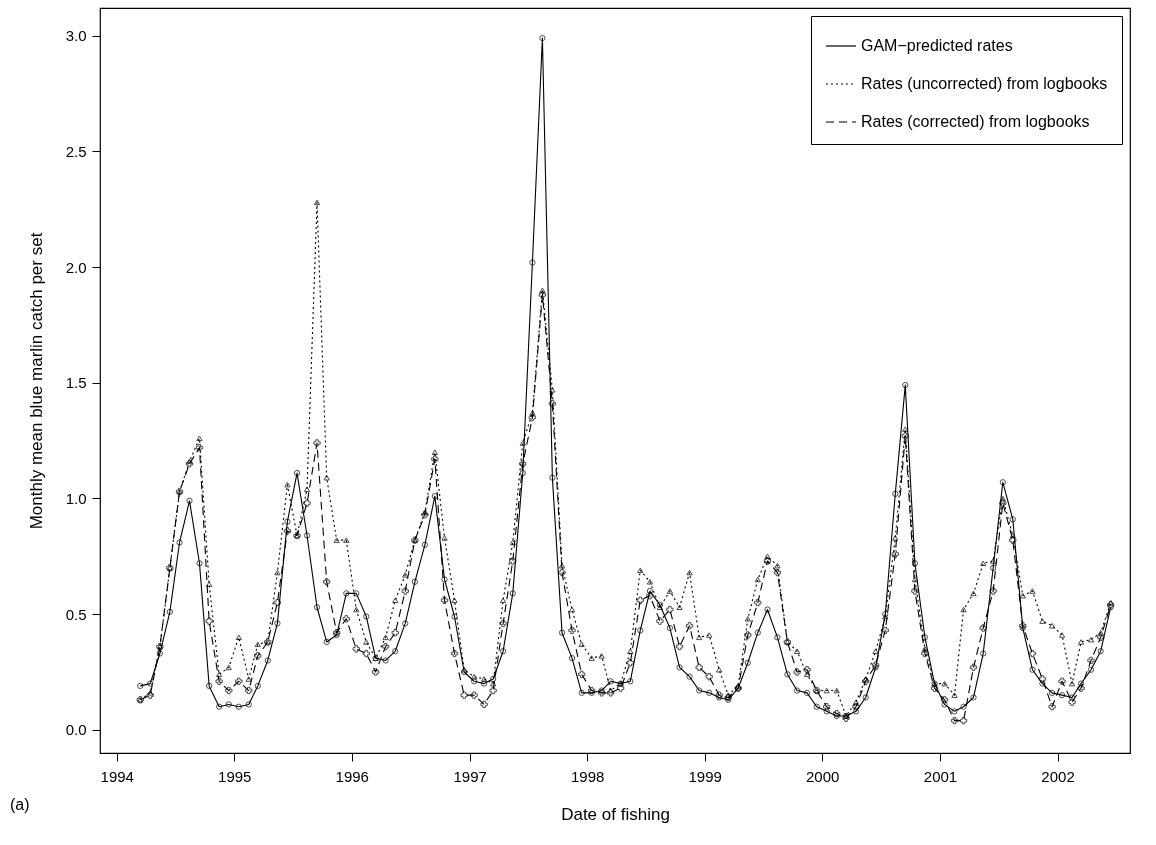  What do you see at coordinates (352, 776) in the screenshot?
I see `x-tick-label: 1996` at bounding box center [352, 776].